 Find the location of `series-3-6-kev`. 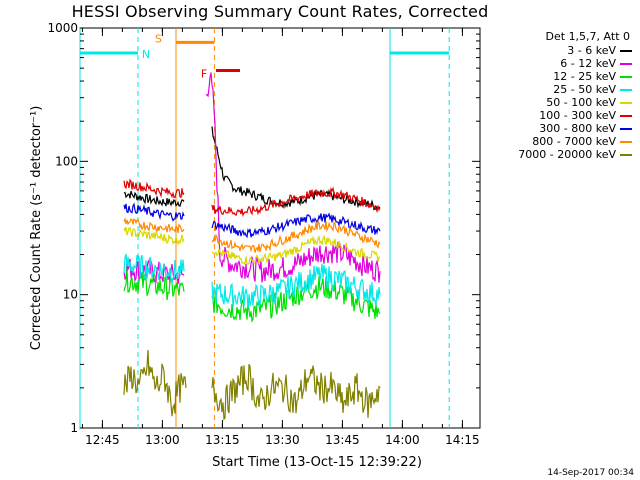

series-3-6-kev is located at coordinates (252, 168).